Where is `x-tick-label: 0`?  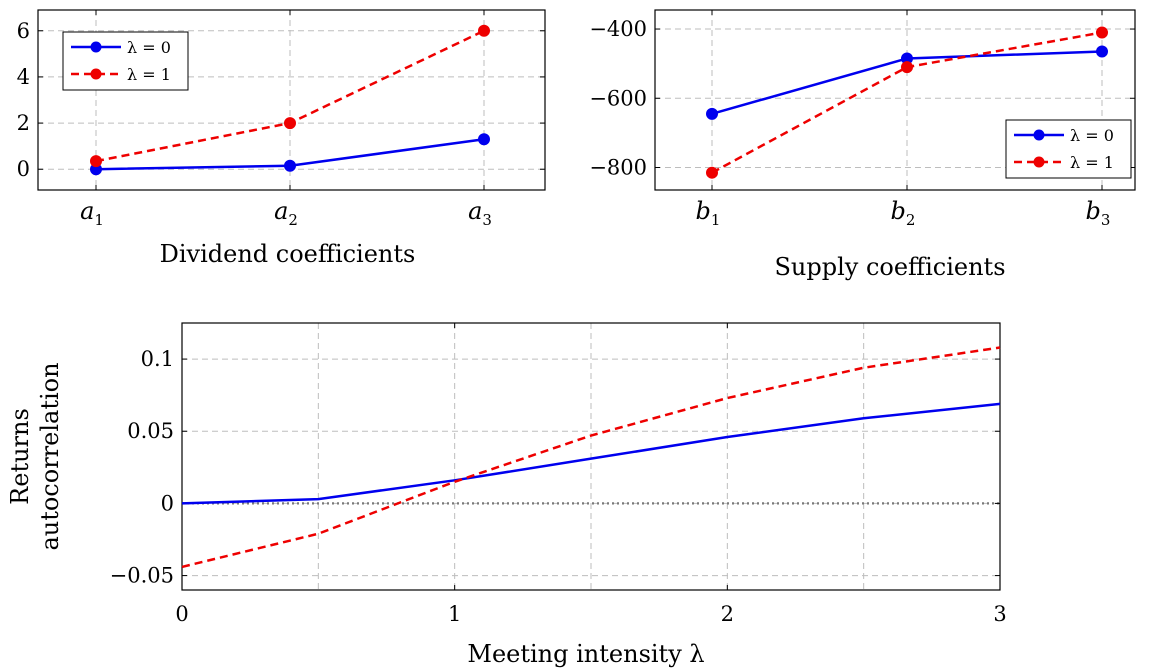
x-tick-label: 0 is located at coordinates (181, 614).